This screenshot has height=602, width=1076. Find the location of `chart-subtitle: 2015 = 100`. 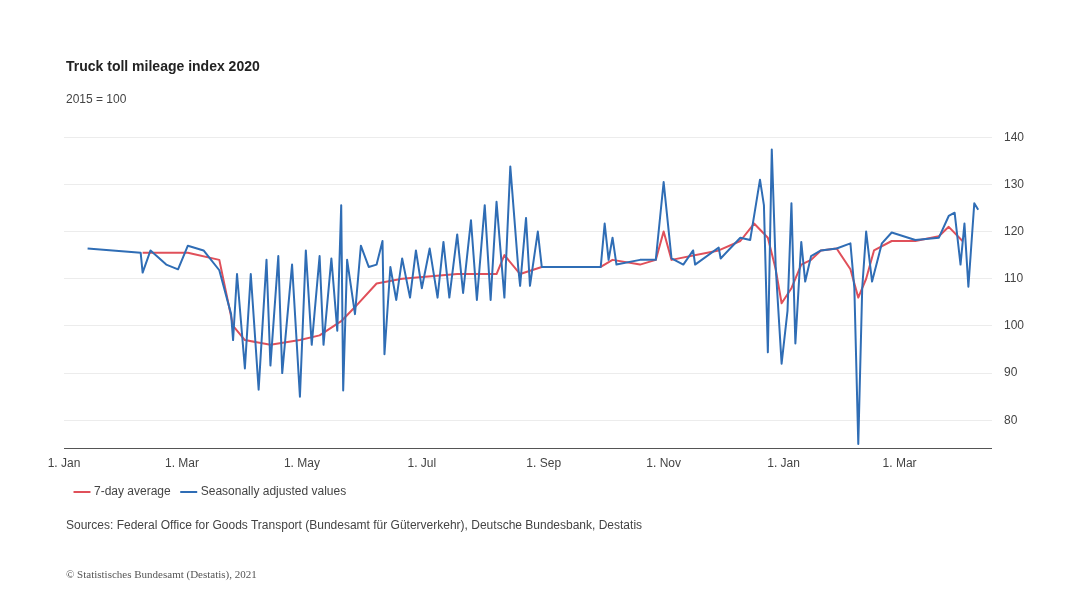

chart-subtitle: 2015 = 100 is located at coordinates (96, 99).